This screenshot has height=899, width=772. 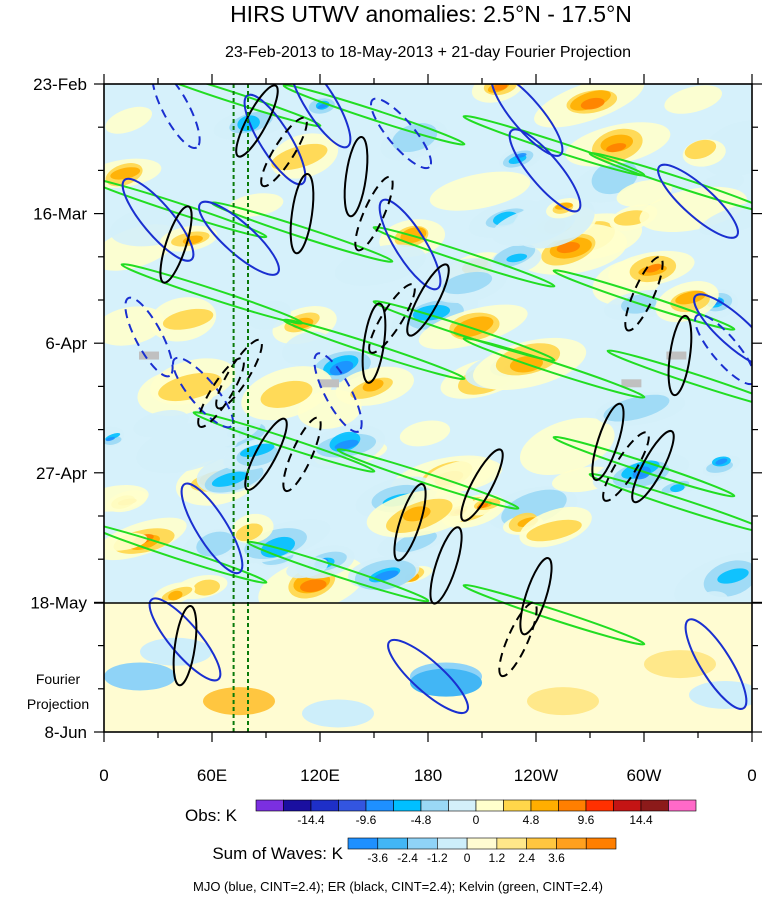 What do you see at coordinates (311, 820) in the screenshot?
I see `colorbar-tick-label: -14.4` at bounding box center [311, 820].